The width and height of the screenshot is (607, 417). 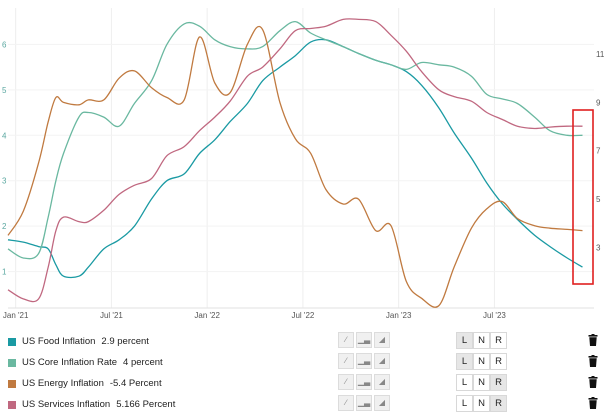 I want to click on left-tick-label: 6, so click(x=4, y=44).